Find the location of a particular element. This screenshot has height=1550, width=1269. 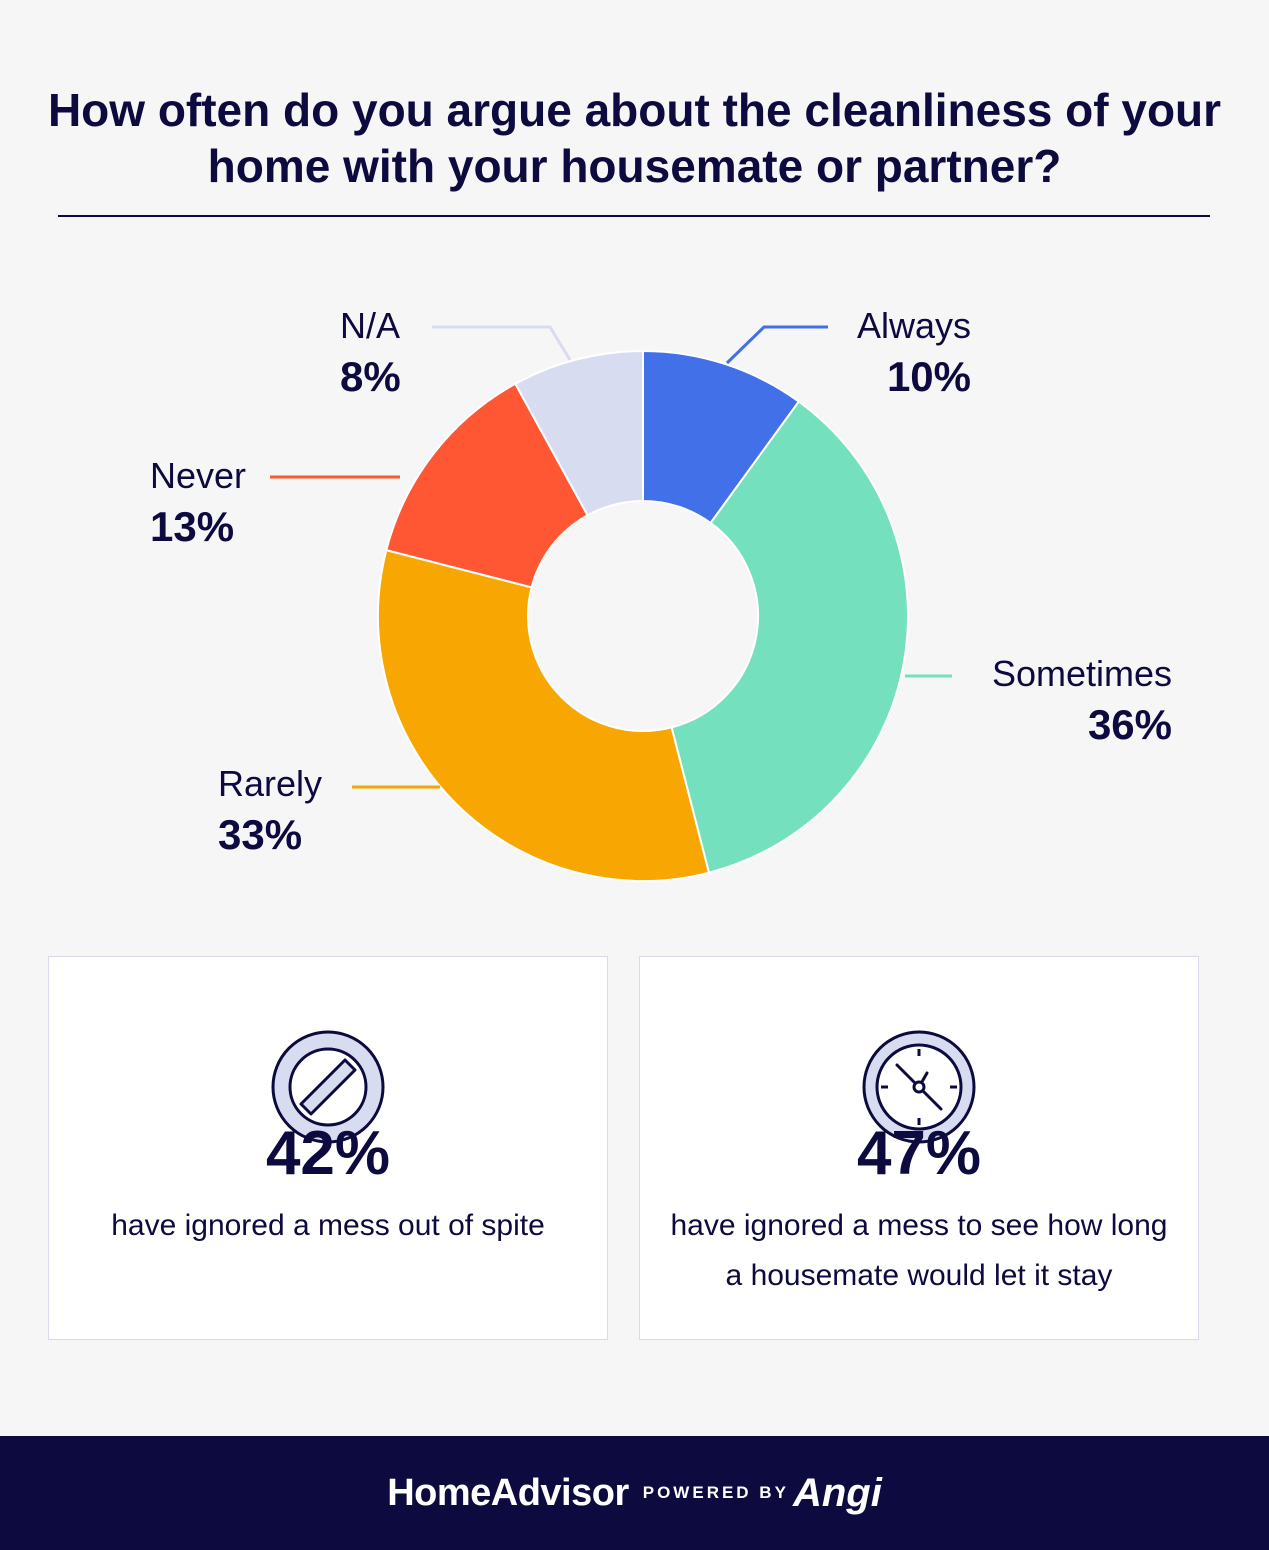

slice-label-never: Never 13% is located at coordinates (198, 503).